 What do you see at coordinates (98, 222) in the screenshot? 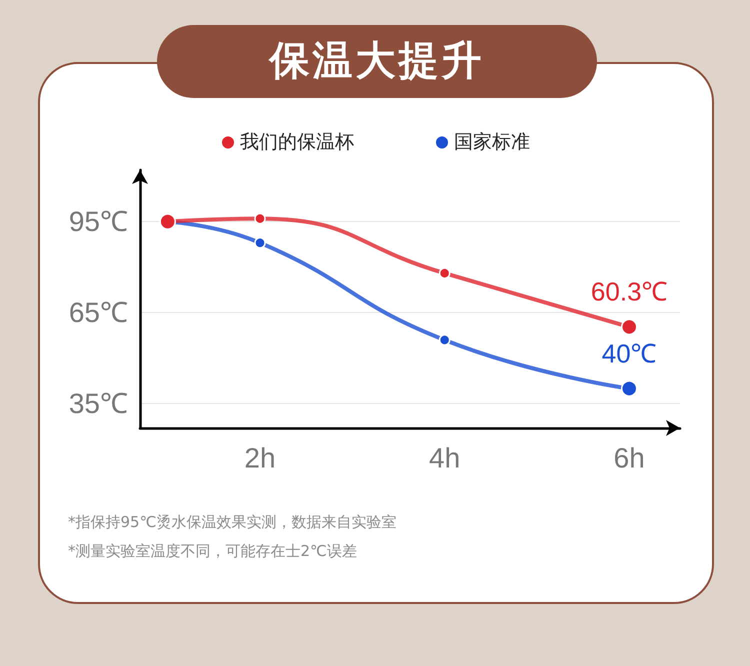
I see `y-tick-label: 95℃` at bounding box center [98, 222].